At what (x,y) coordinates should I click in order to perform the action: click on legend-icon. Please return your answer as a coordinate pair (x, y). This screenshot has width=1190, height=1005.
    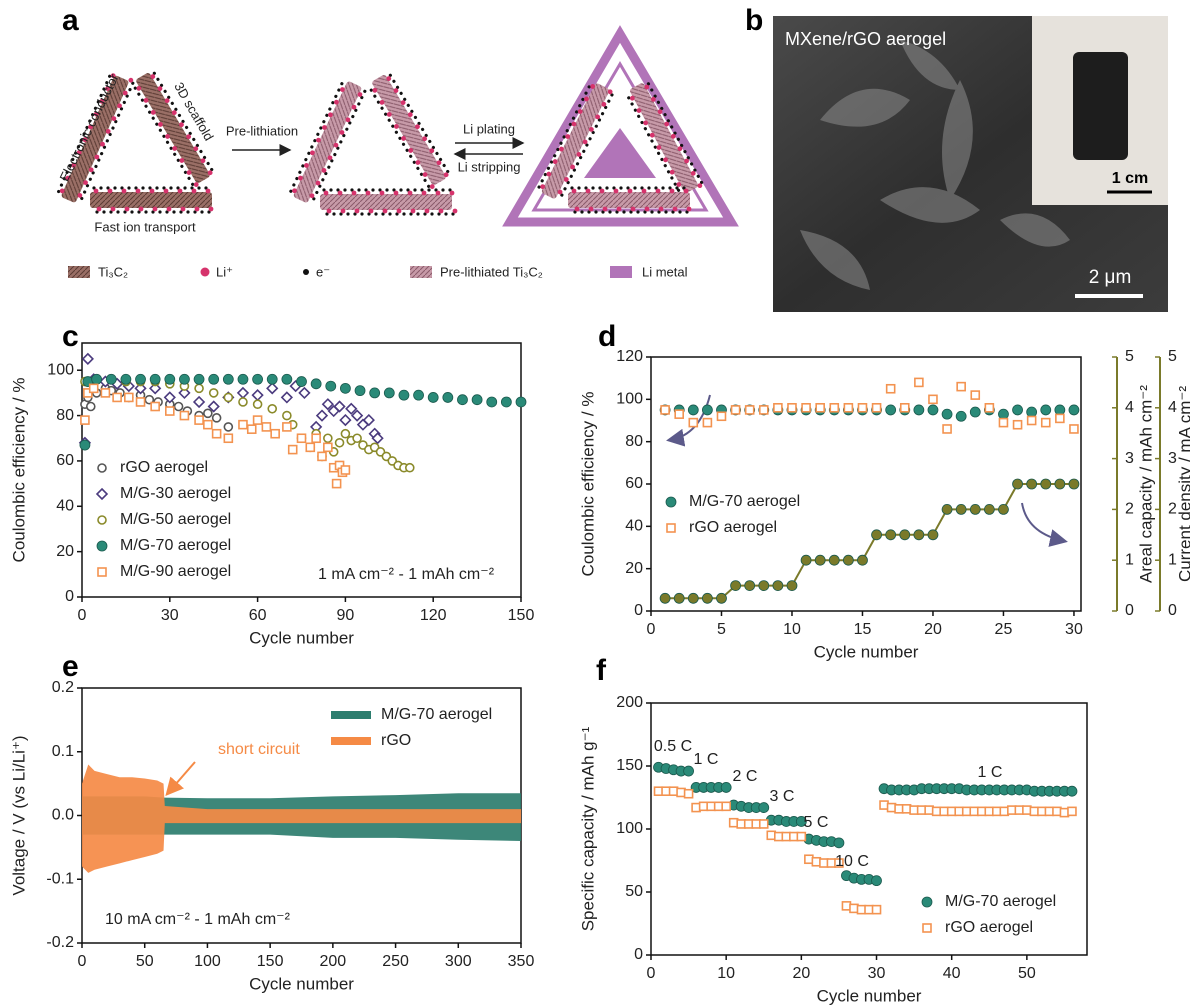
    Looking at the image, I should click on (79, 272).